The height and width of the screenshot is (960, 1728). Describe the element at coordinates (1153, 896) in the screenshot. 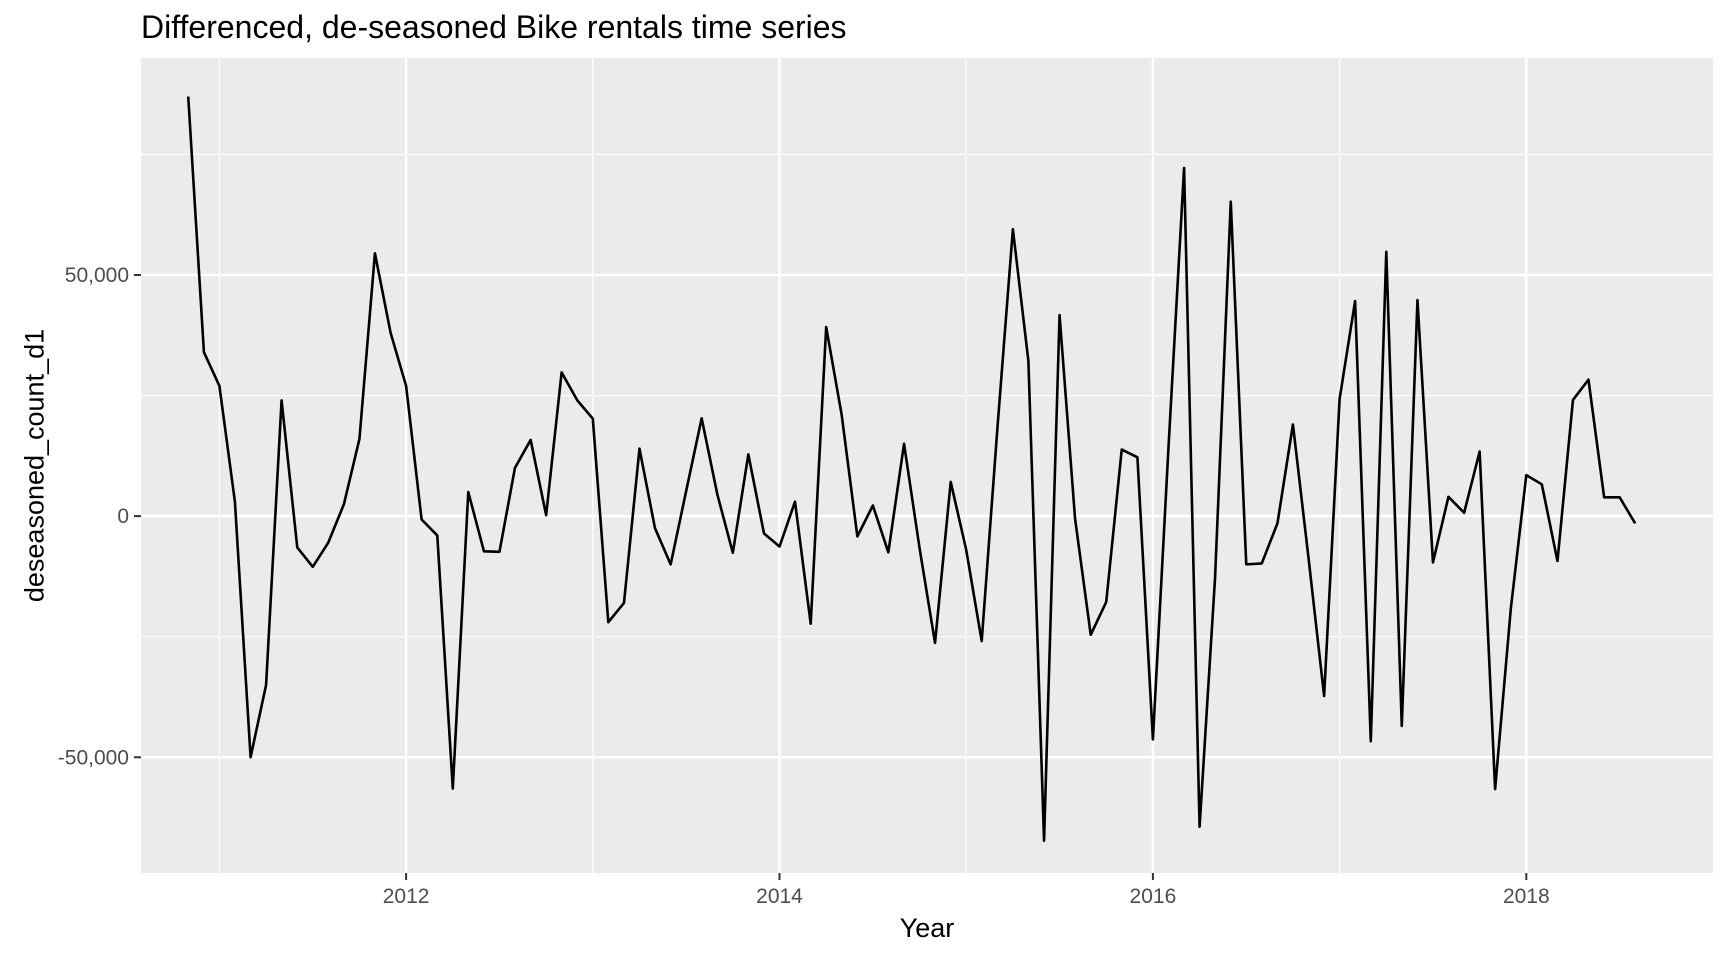

I see `x-tick-label: 2016` at that location.